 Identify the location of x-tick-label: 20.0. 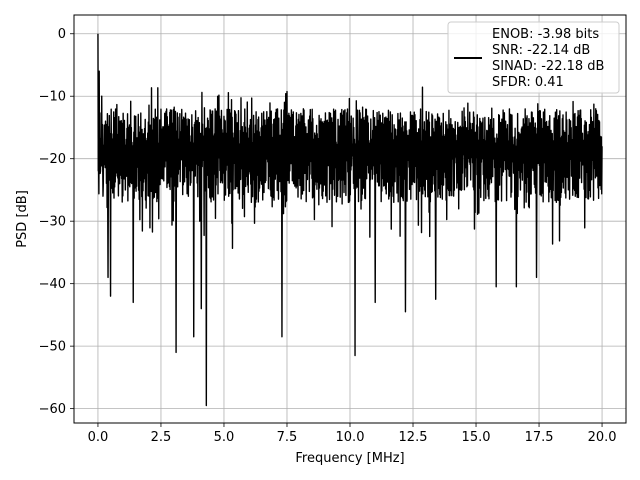
(602, 437).